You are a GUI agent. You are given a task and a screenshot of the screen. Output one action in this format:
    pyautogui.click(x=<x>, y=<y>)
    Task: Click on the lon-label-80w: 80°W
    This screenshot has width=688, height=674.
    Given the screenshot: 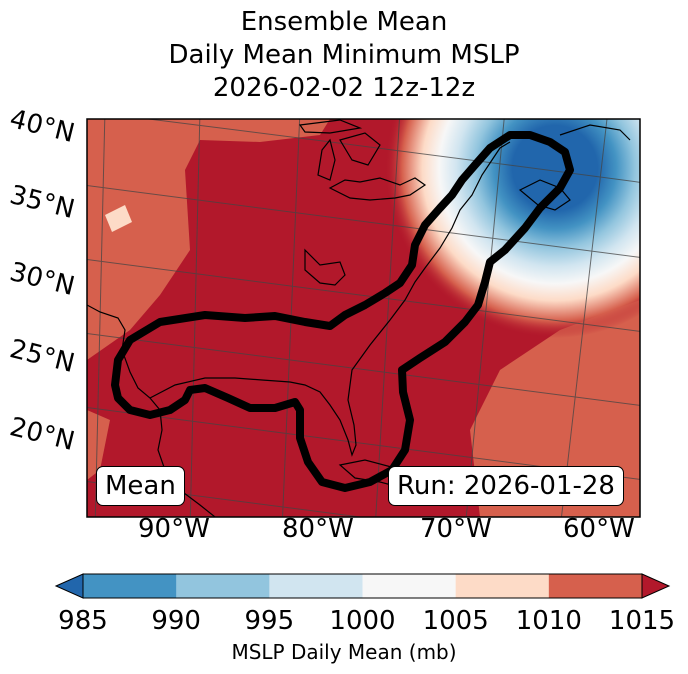 What is the action you would take?
    pyautogui.click(x=318, y=529)
    